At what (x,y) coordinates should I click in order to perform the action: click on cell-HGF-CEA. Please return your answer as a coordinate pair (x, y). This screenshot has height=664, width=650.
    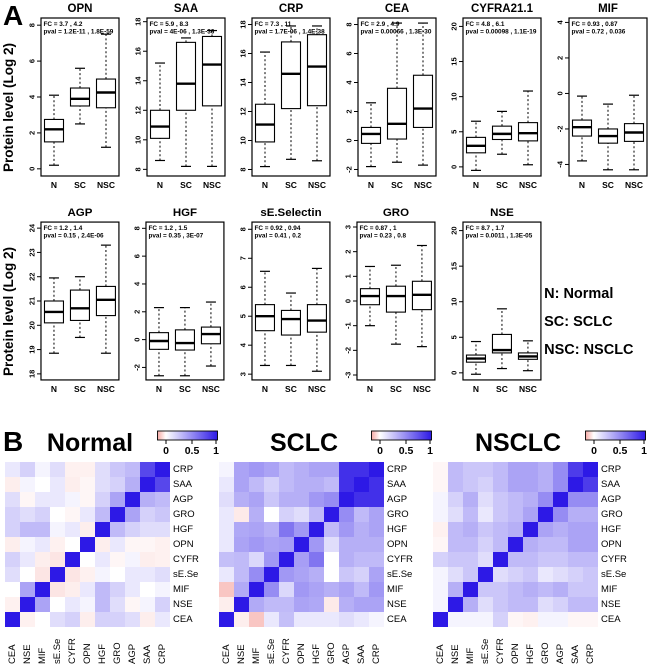
    Looking at the image, I should click on (440, 529).